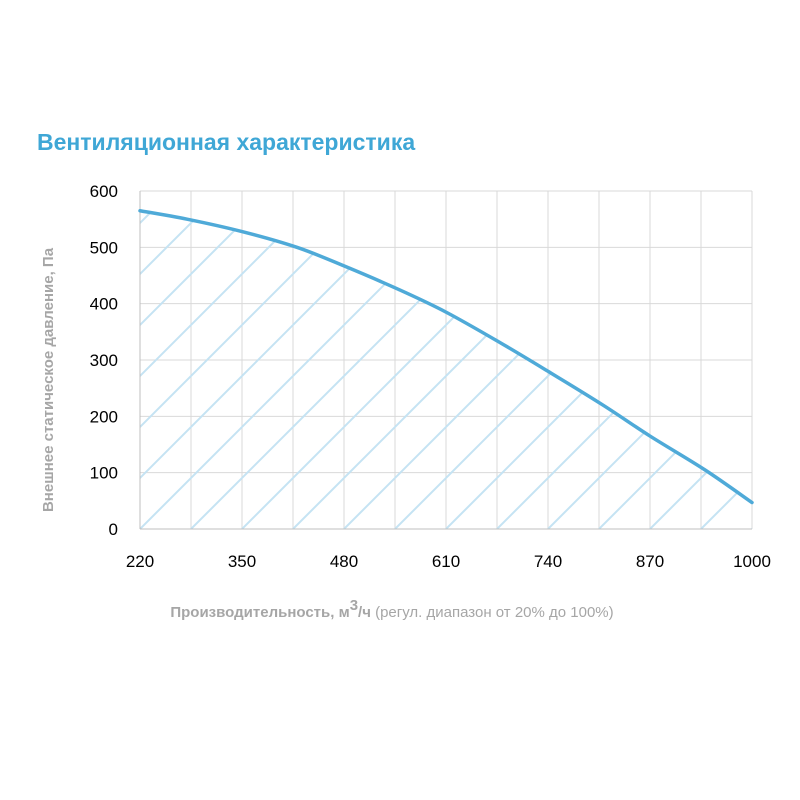 This screenshot has height=800, width=800. I want to click on y-tick-label: 100, so click(104, 473).